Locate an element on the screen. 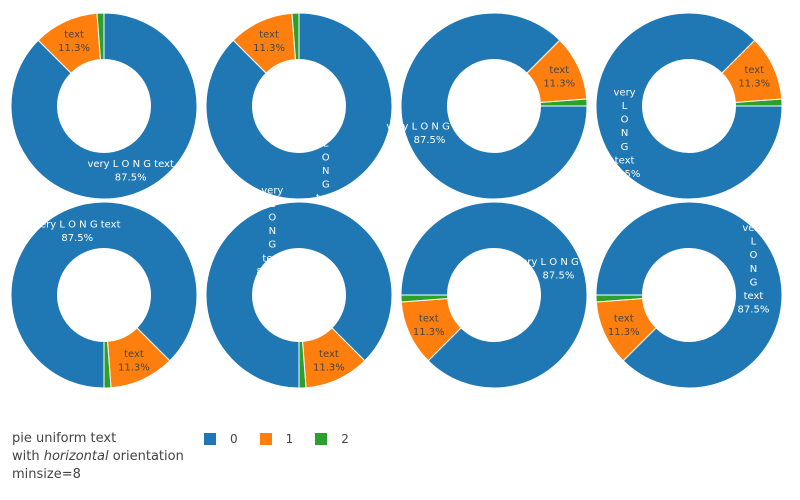 The image size is (800, 500). donut-1: very L O N G text 87.5% text 11.3% is located at coordinates (104, 106).